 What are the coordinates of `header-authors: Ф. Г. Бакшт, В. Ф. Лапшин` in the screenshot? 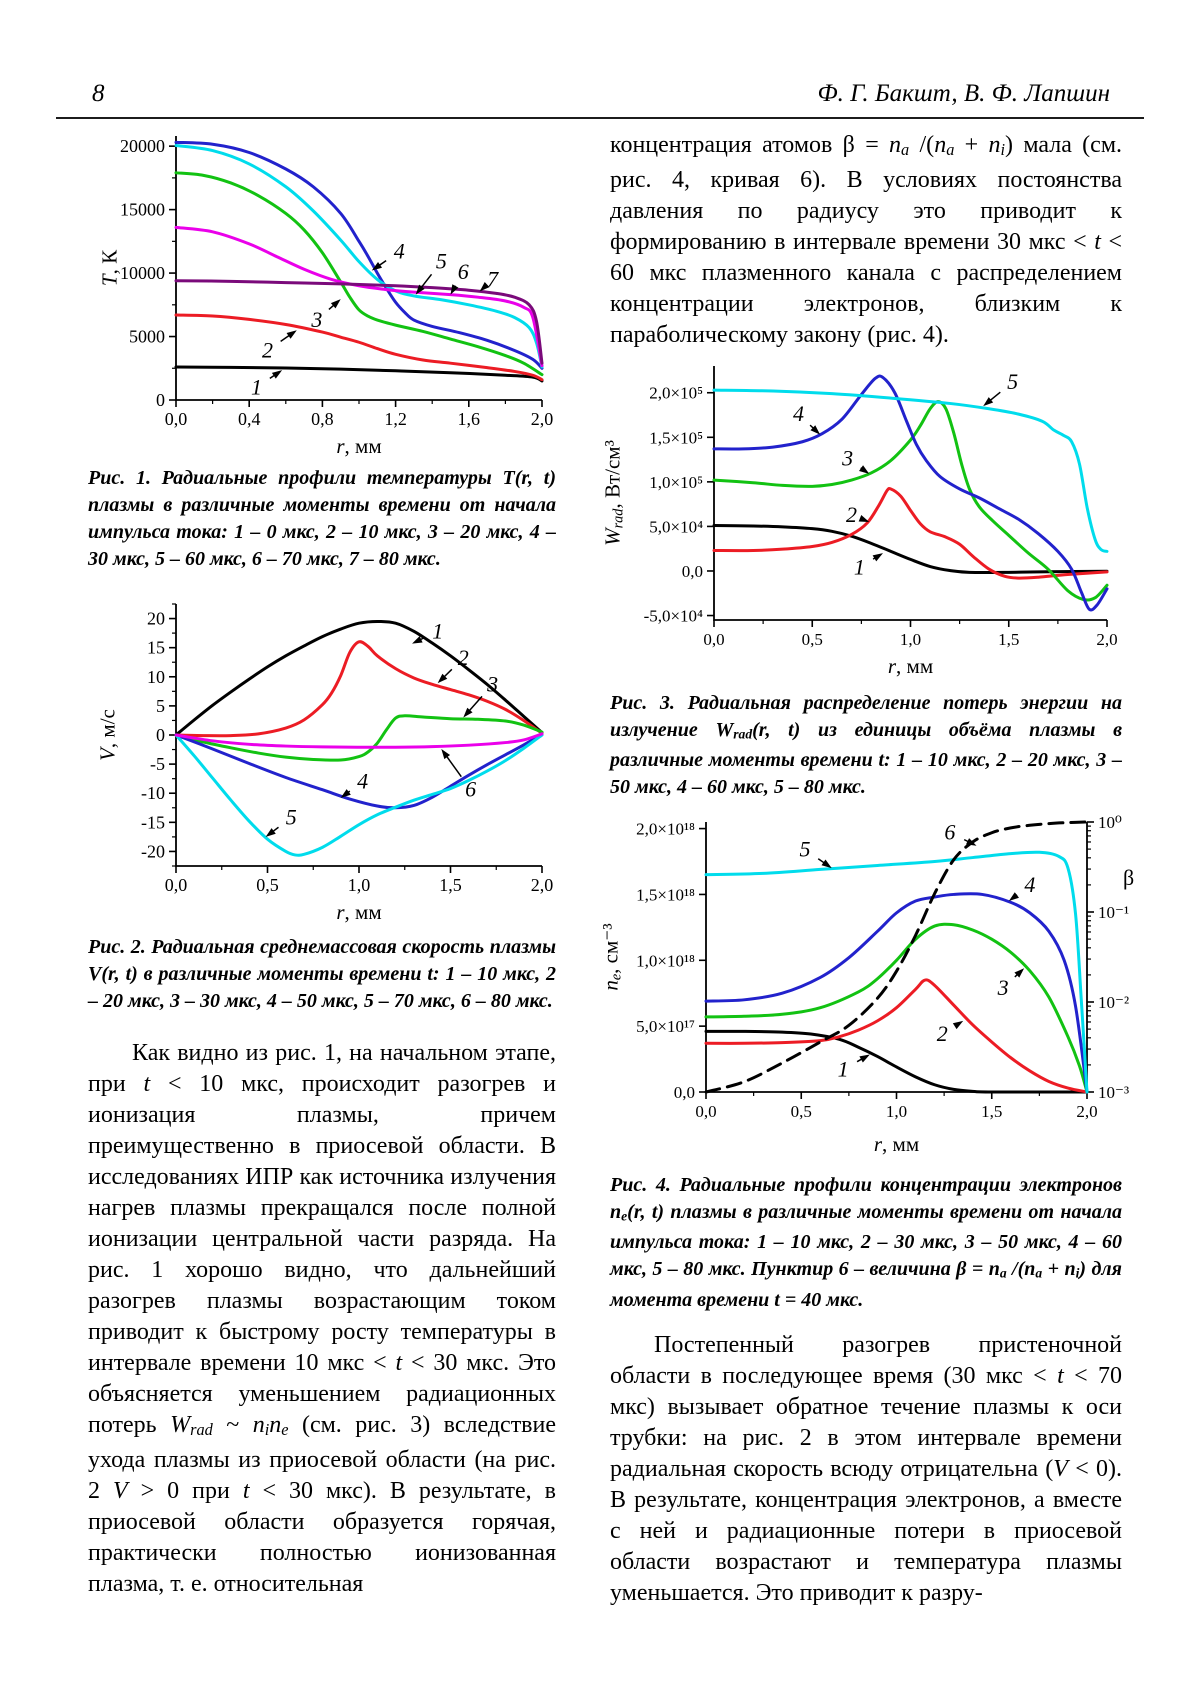 It's located at (963, 93).